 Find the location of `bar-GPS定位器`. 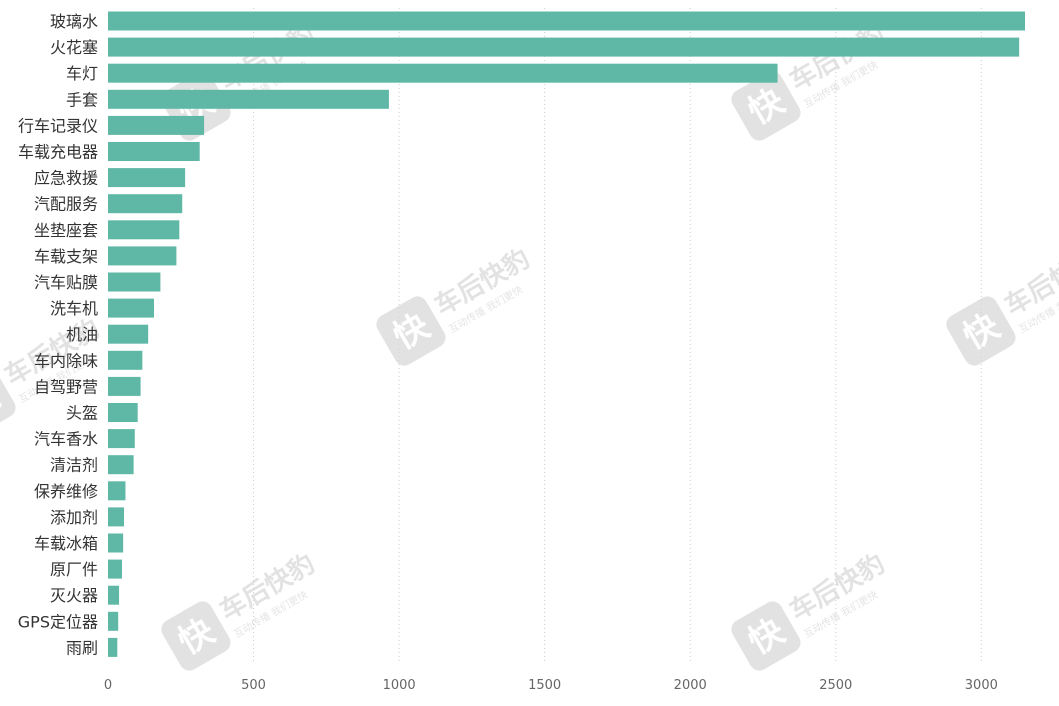

bar-GPS定位器 is located at coordinates (113, 621).